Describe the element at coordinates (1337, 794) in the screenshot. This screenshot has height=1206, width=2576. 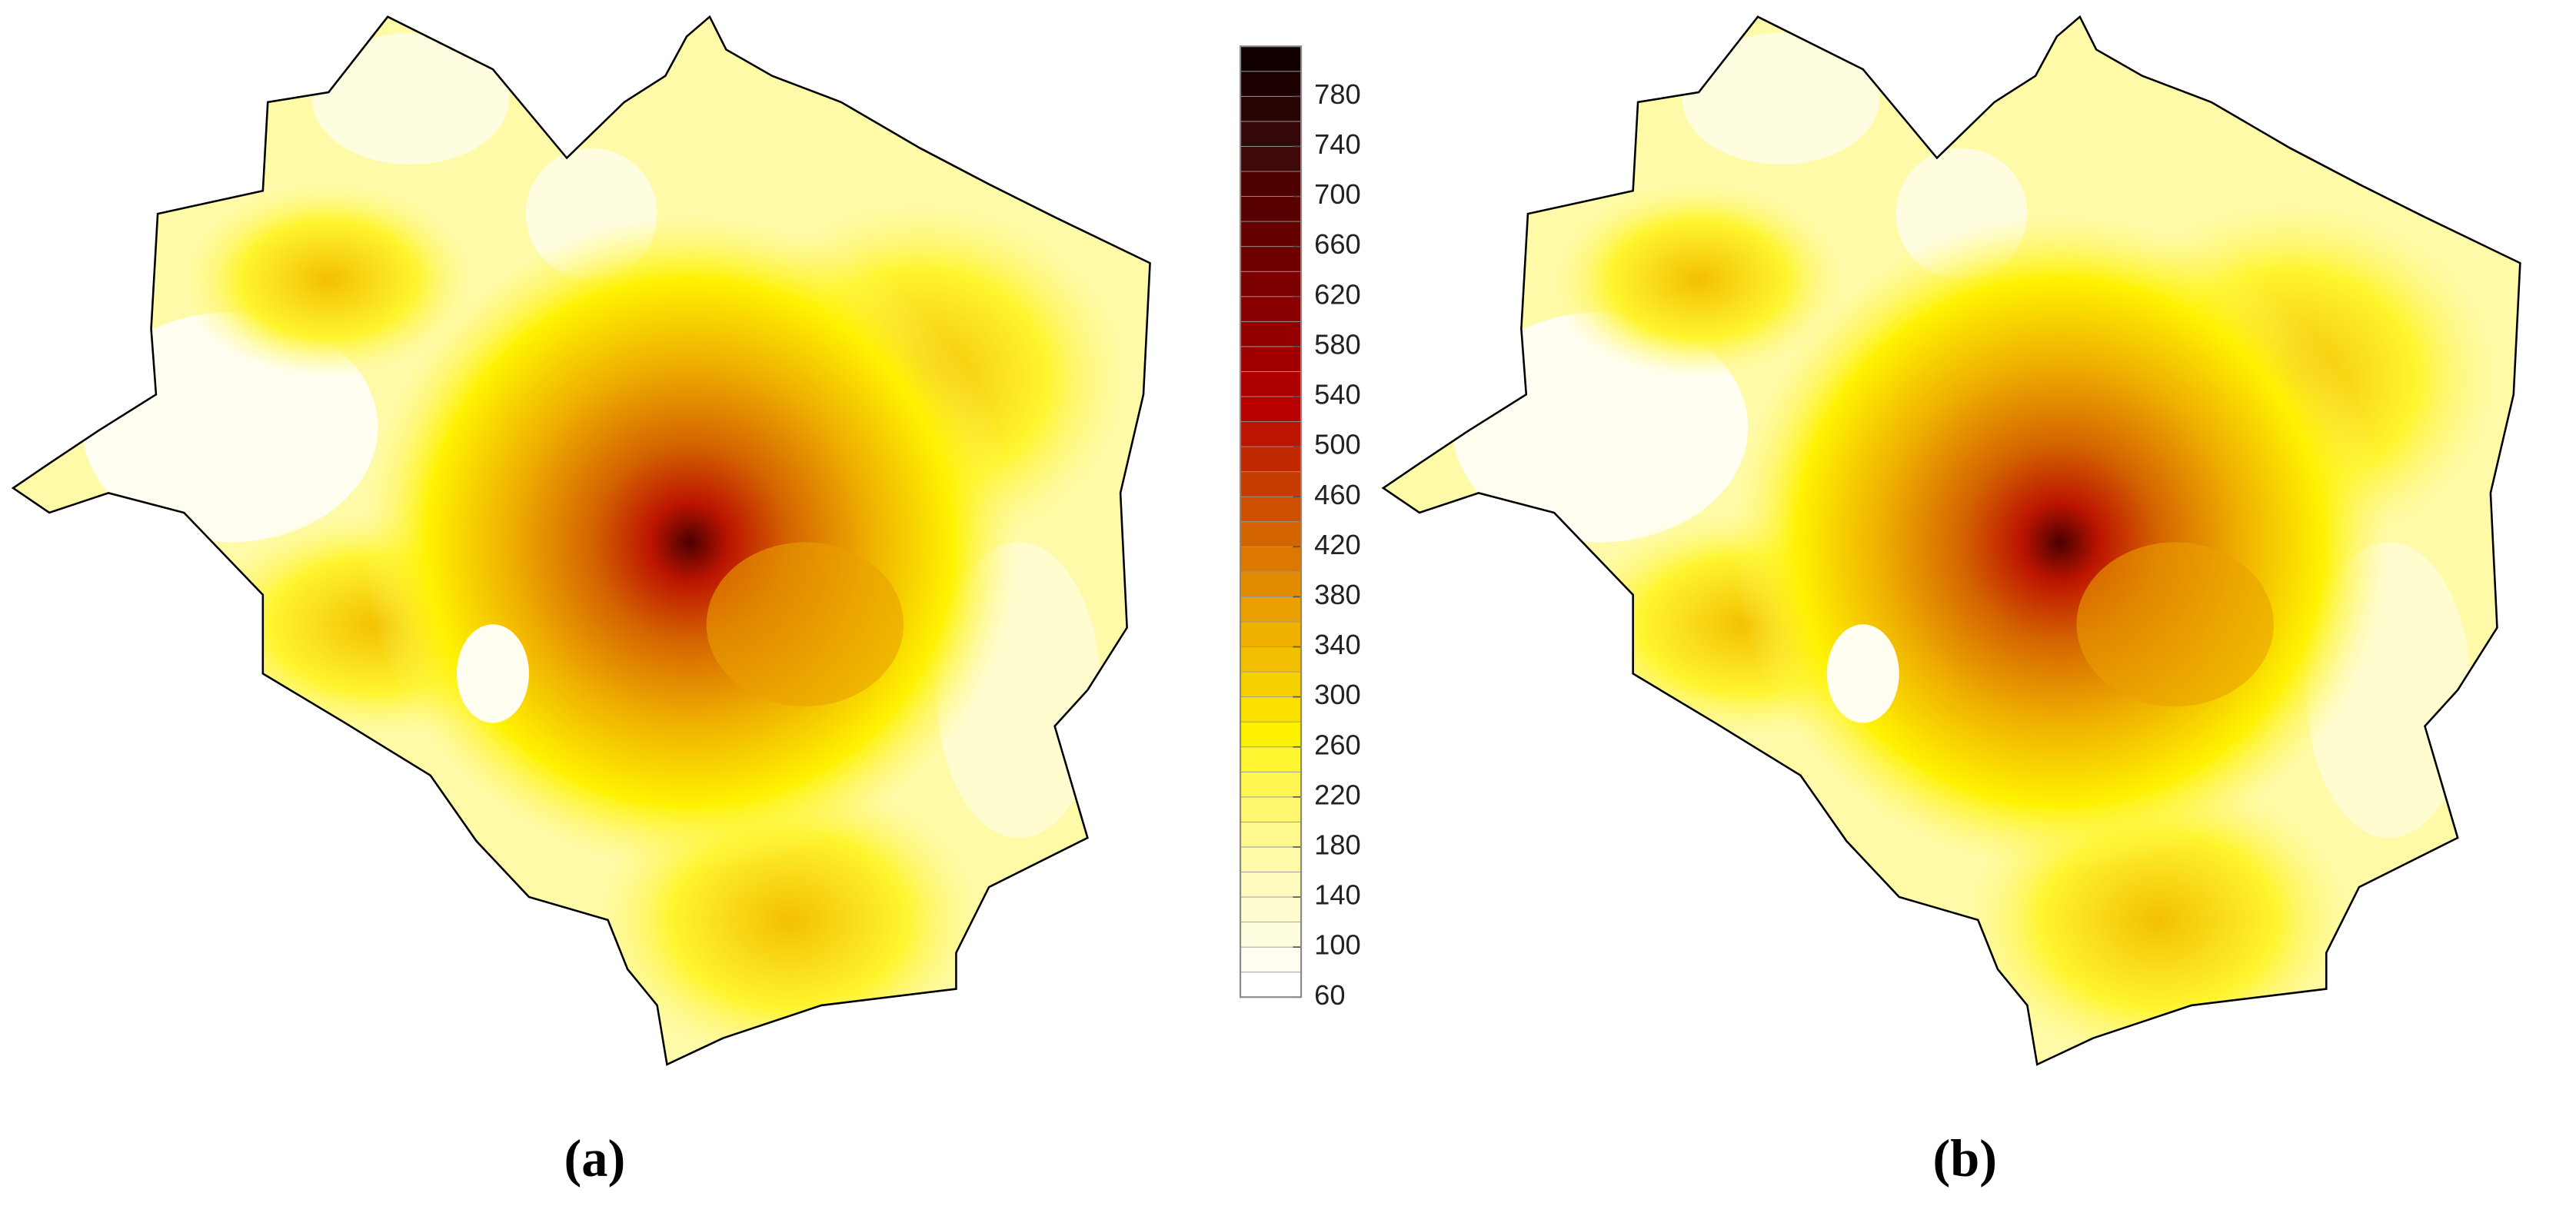
I see `tick-label: 220` at that location.